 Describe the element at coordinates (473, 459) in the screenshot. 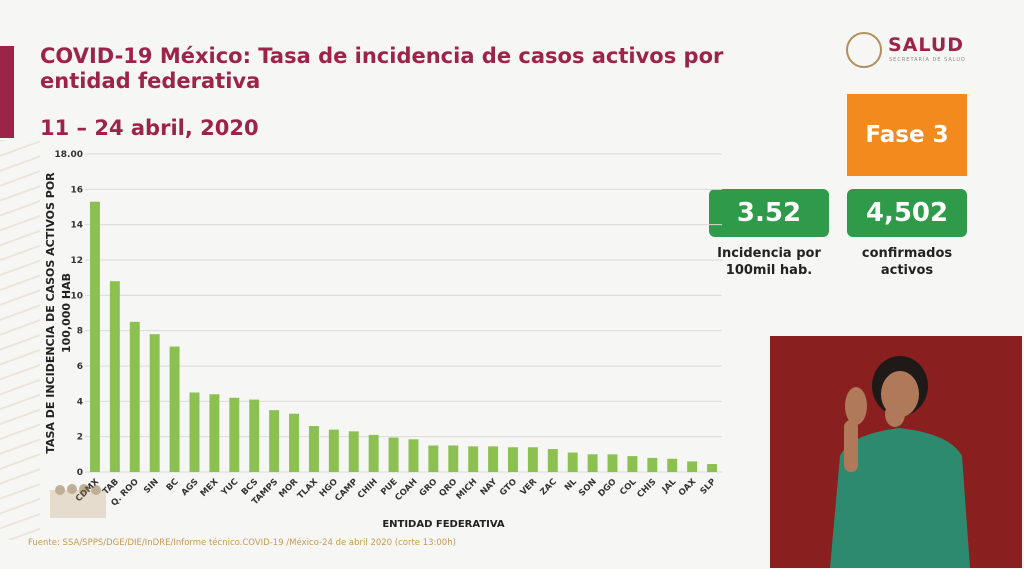

I see `bar-mich` at that location.